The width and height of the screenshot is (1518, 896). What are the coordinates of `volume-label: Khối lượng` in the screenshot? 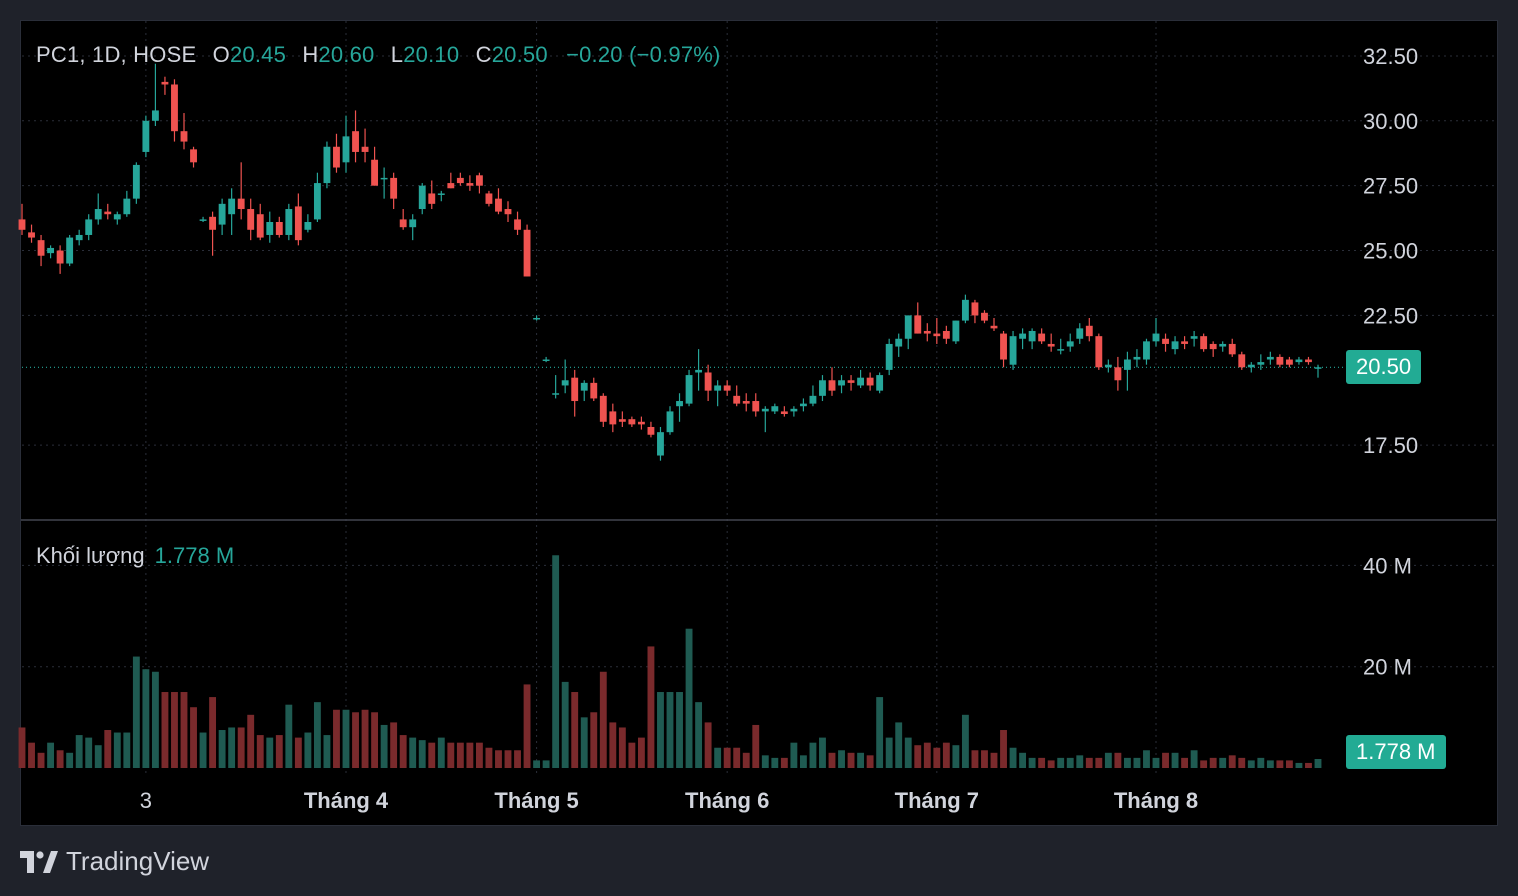 It's located at (90, 555).